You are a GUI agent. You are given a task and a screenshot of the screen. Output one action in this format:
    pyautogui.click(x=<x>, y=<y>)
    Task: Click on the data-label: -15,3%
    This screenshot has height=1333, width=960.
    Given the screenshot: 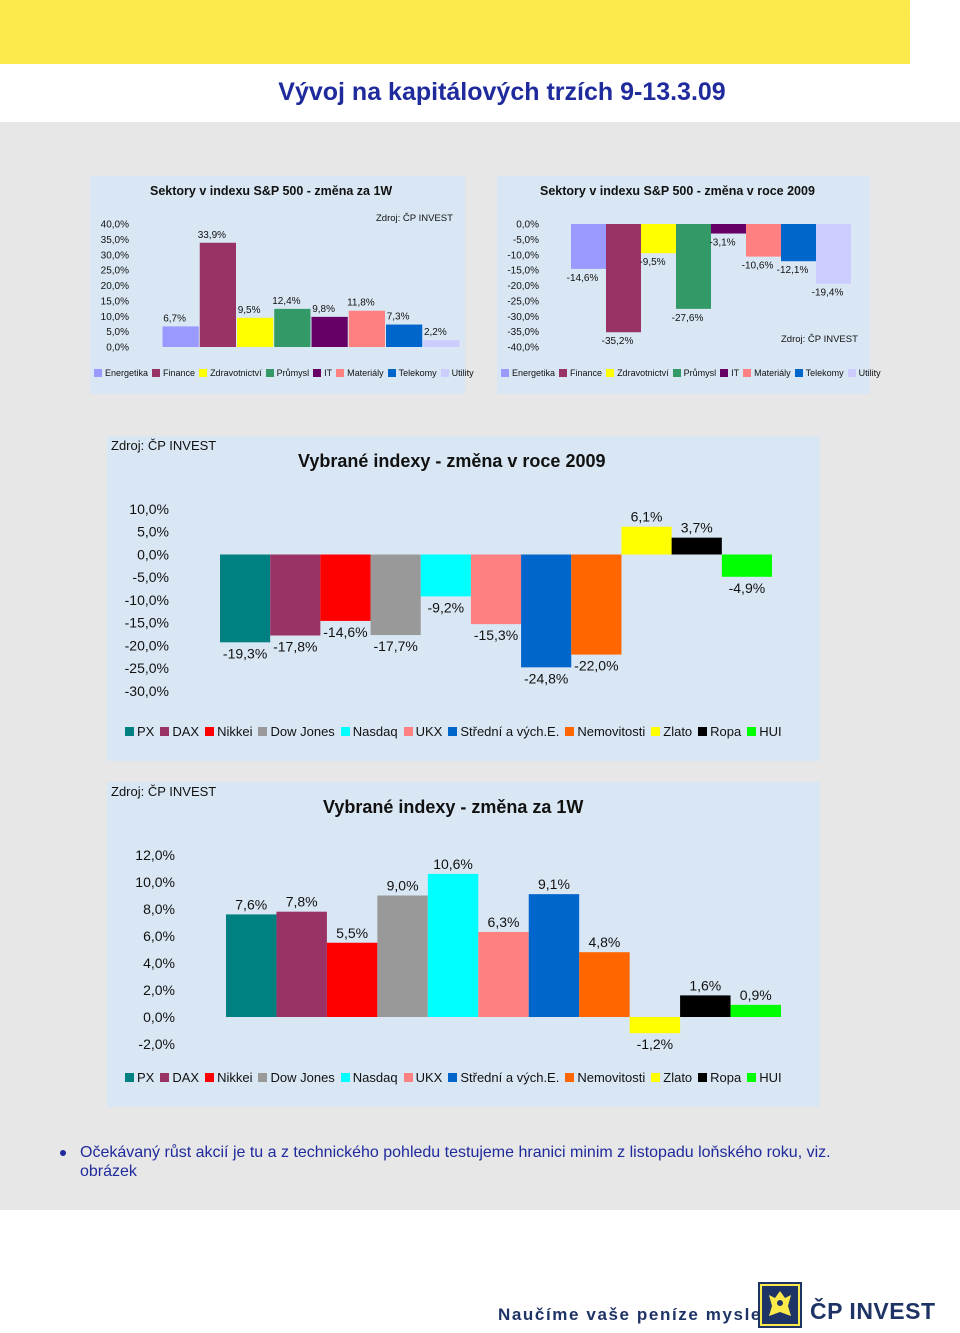 What is the action you would take?
    pyautogui.click(x=496, y=635)
    